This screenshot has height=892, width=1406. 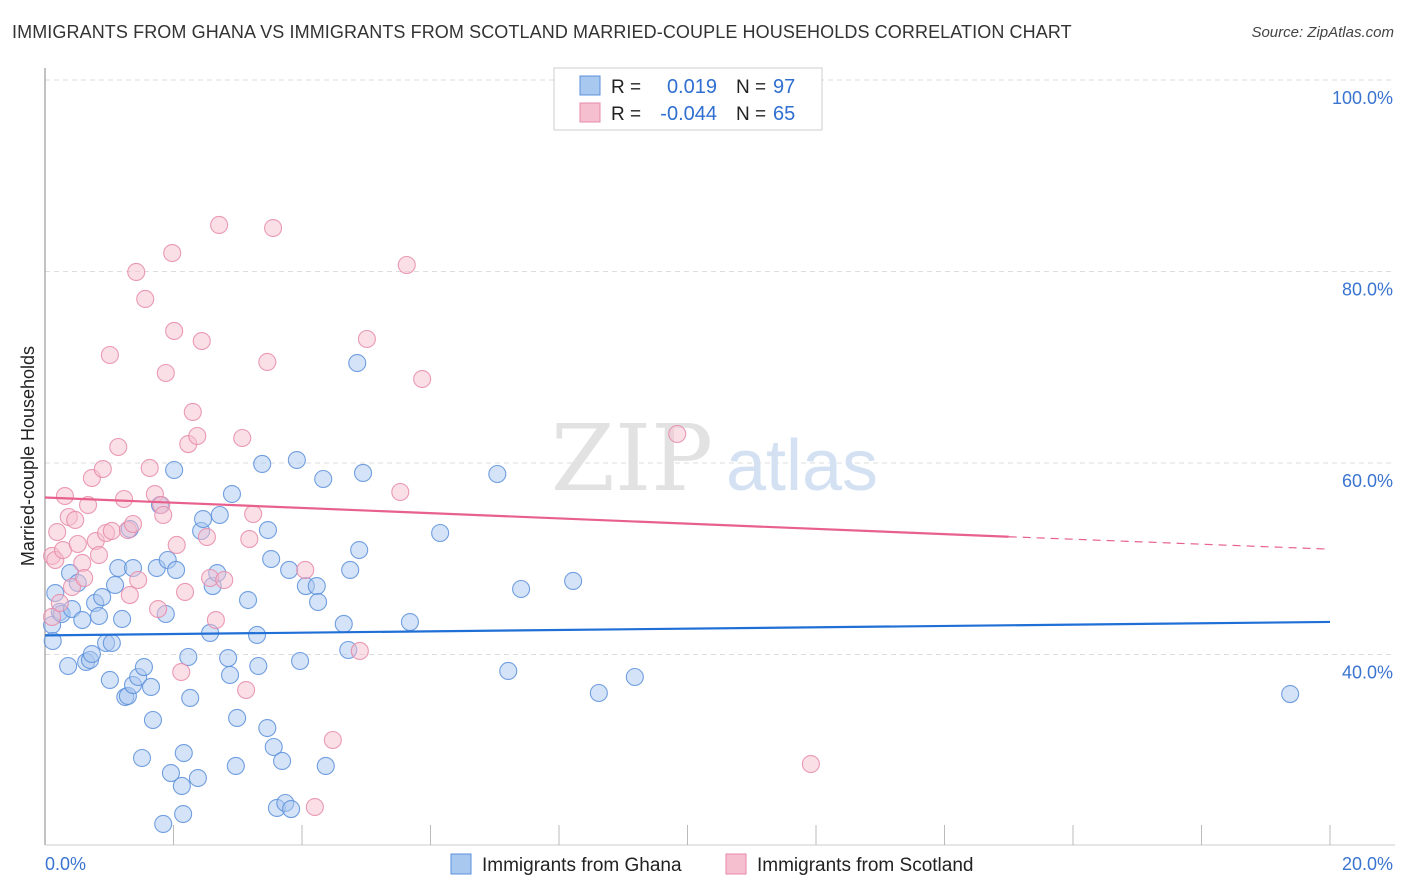 I want to click on watermark-zip: ZIP, so click(x=632, y=458).